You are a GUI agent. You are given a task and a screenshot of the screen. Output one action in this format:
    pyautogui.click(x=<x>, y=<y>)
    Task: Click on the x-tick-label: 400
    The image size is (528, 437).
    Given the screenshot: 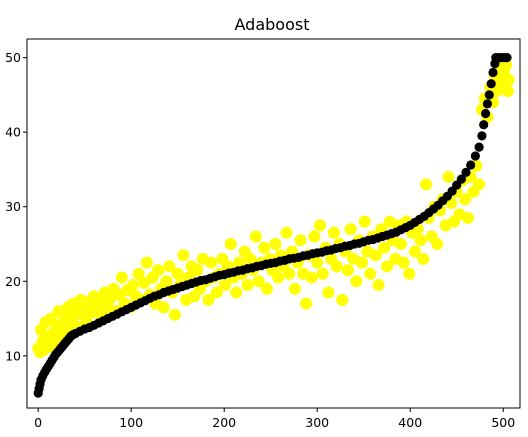 What is the action you would take?
    pyautogui.click(x=410, y=422)
    